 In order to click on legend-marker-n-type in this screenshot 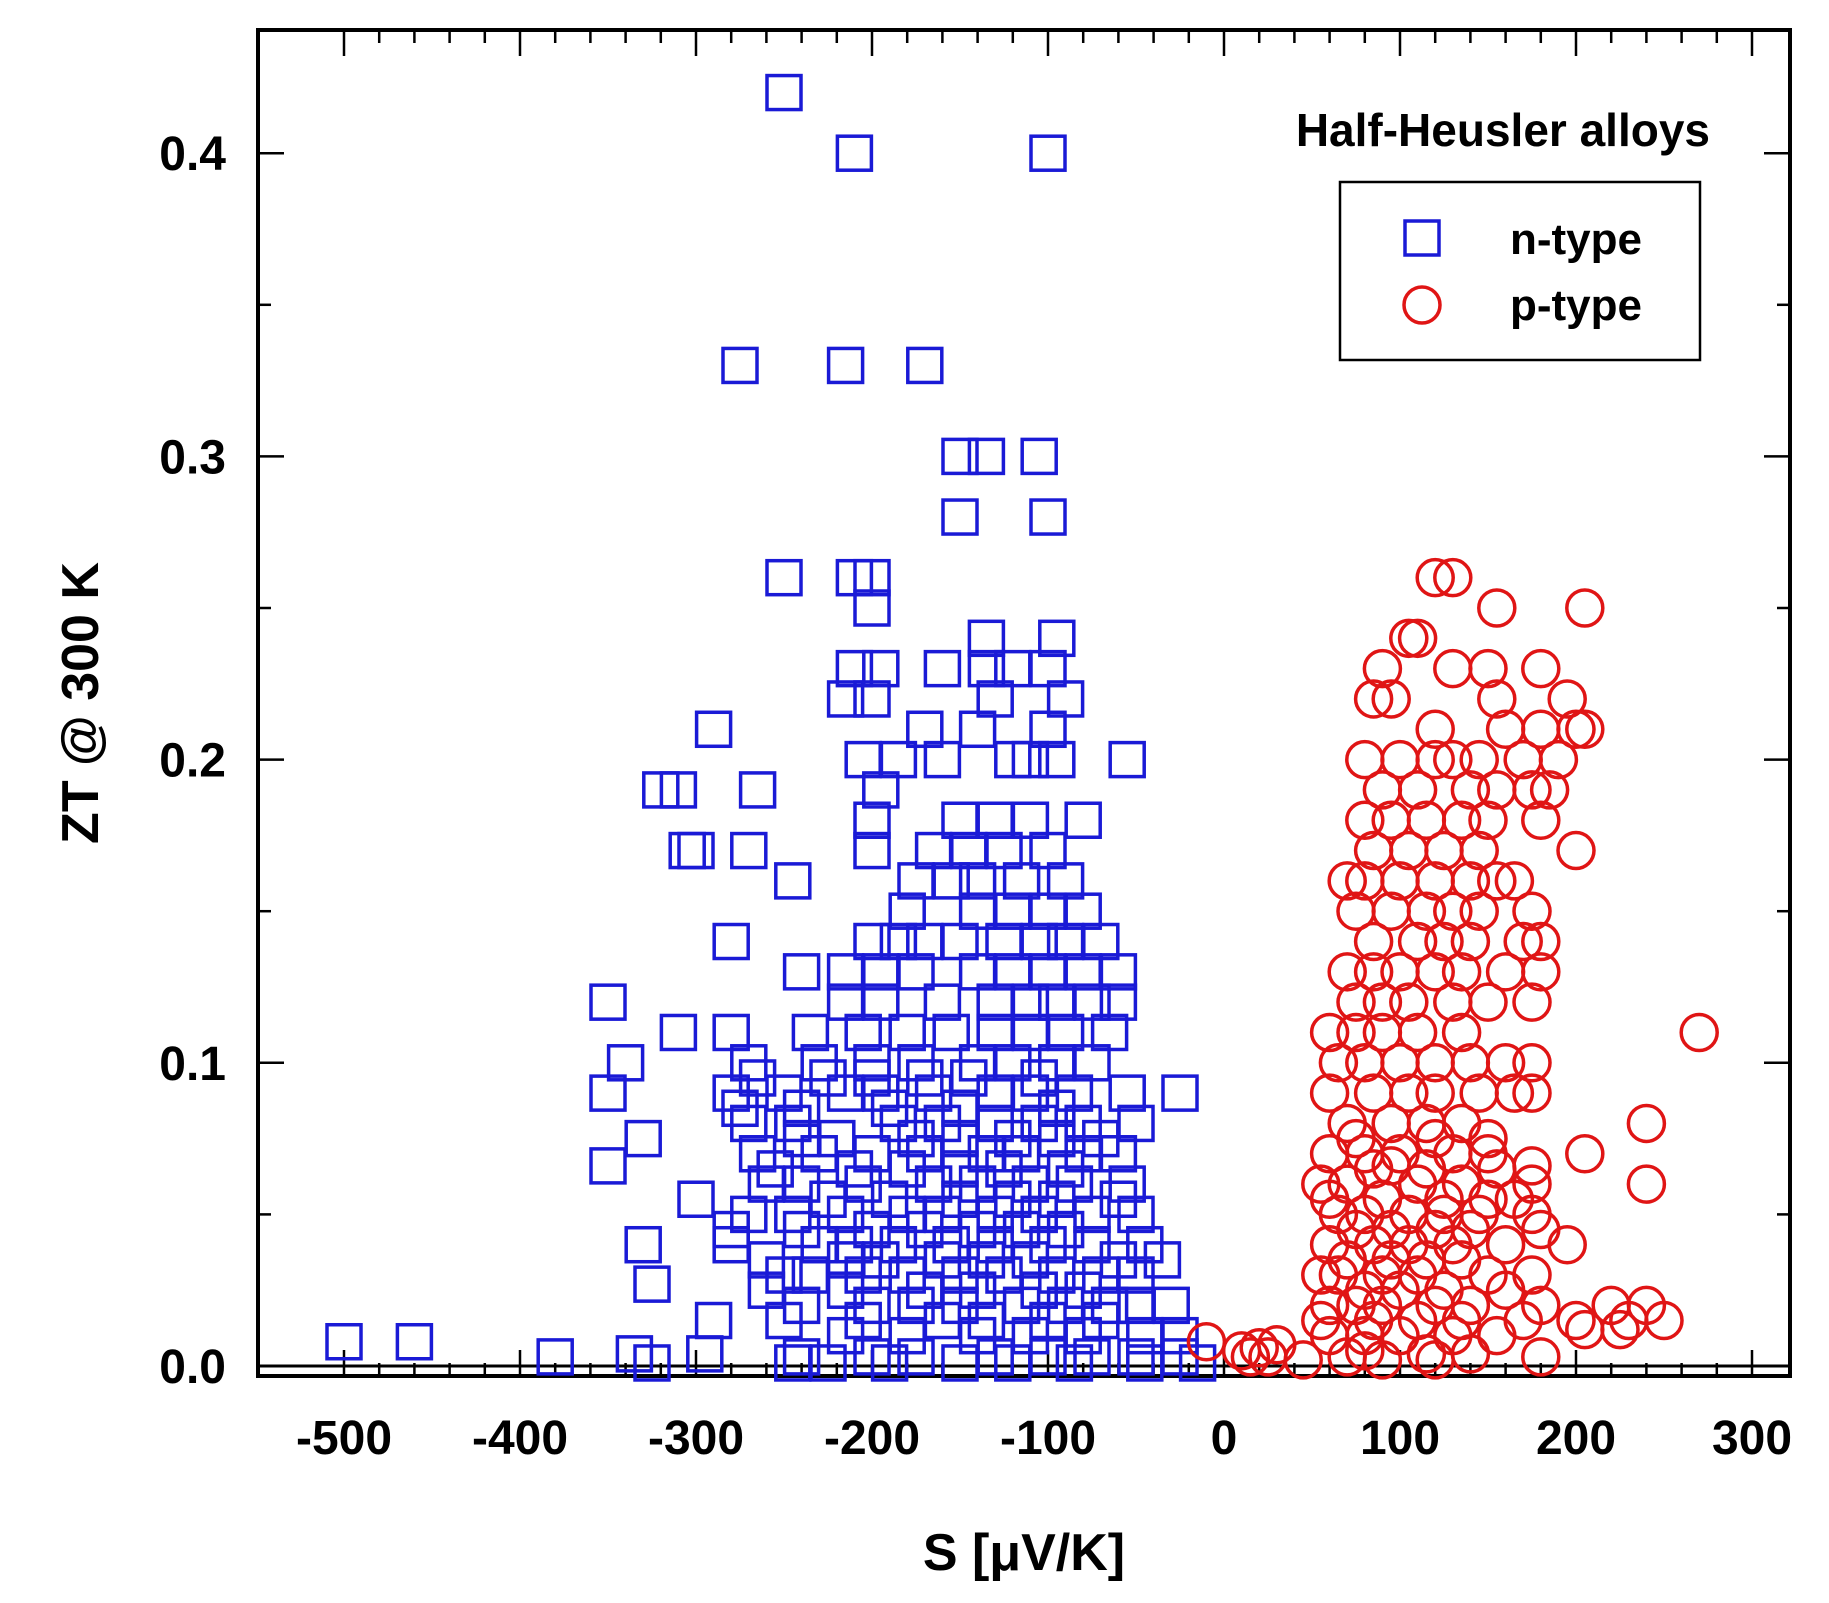, I will do `click(1422, 238)`.